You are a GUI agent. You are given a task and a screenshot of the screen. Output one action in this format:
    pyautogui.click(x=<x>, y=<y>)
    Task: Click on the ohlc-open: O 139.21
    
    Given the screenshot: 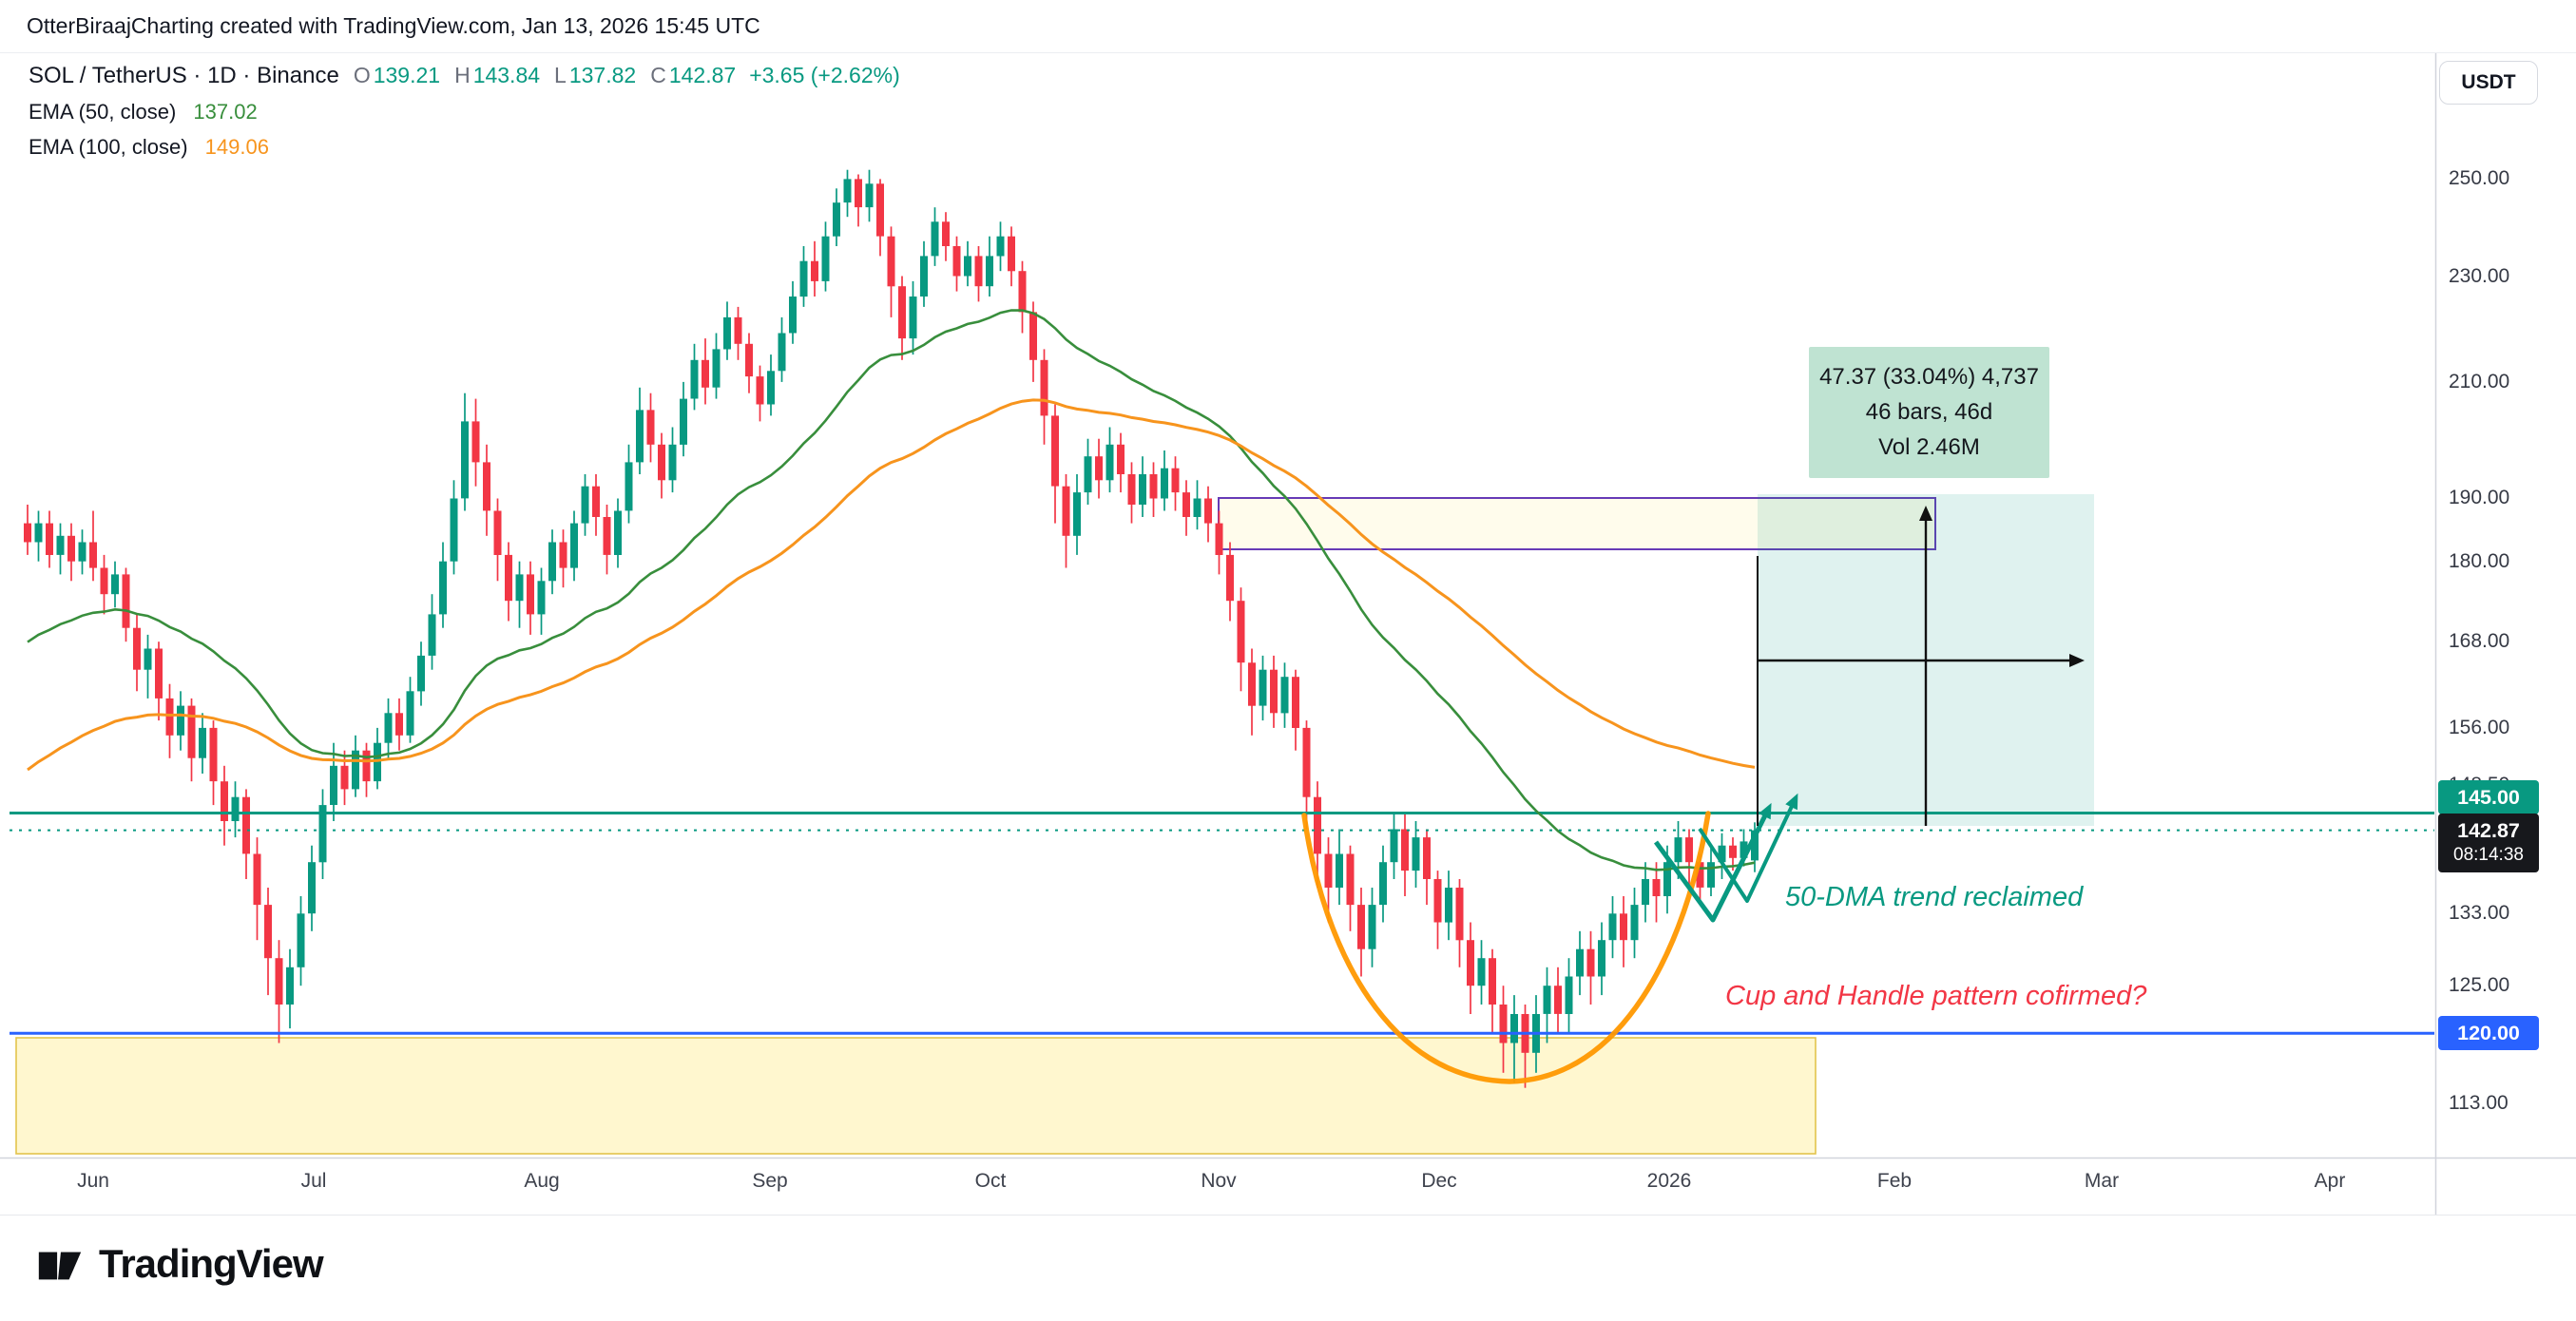 What is the action you would take?
    pyautogui.click(x=397, y=75)
    